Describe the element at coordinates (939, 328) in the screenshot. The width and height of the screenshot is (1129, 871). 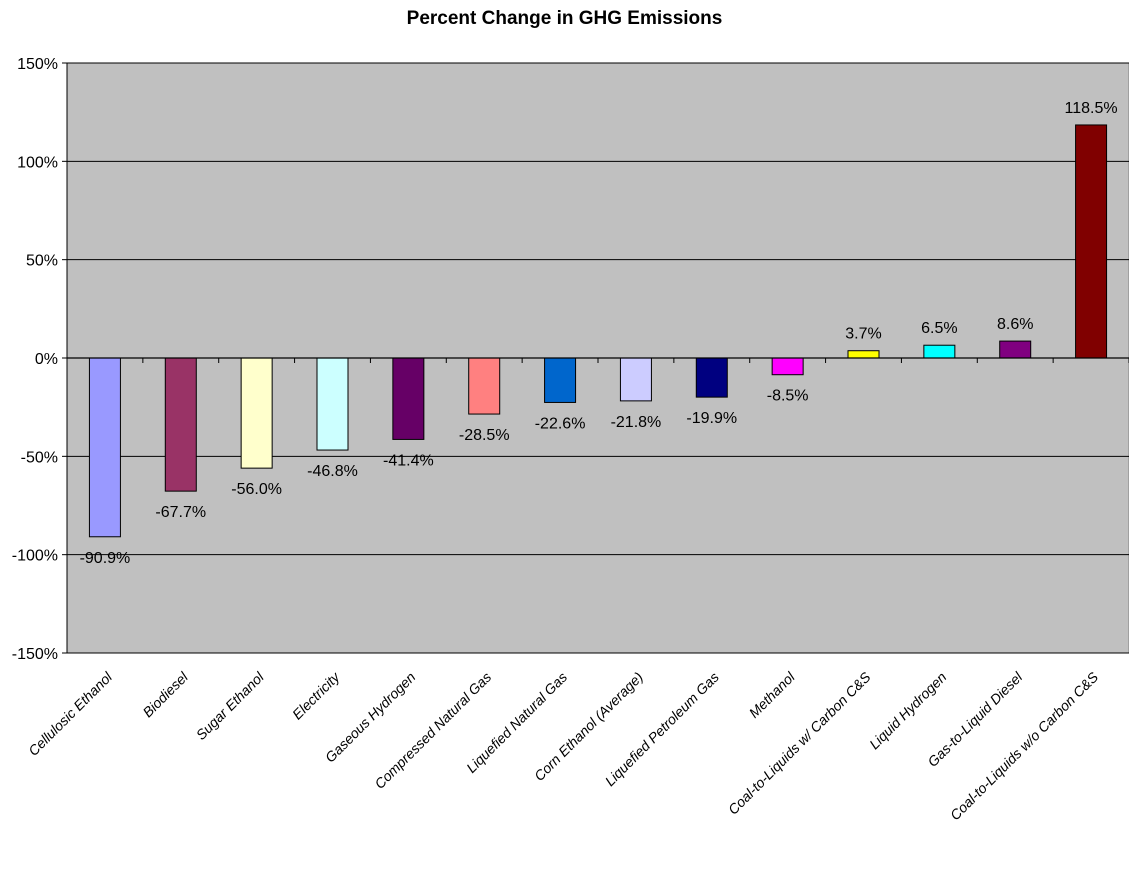
I see `data-label: 6.5%` at that location.